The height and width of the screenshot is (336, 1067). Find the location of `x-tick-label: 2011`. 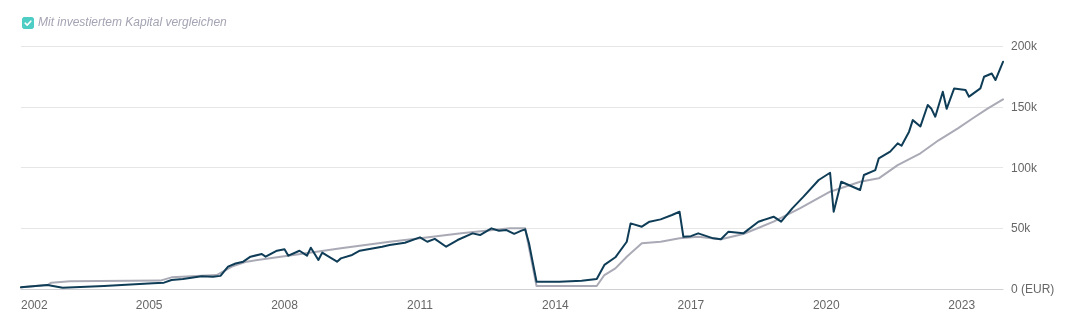

x-tick-label: 2011 is located at coordinates (420, 305).